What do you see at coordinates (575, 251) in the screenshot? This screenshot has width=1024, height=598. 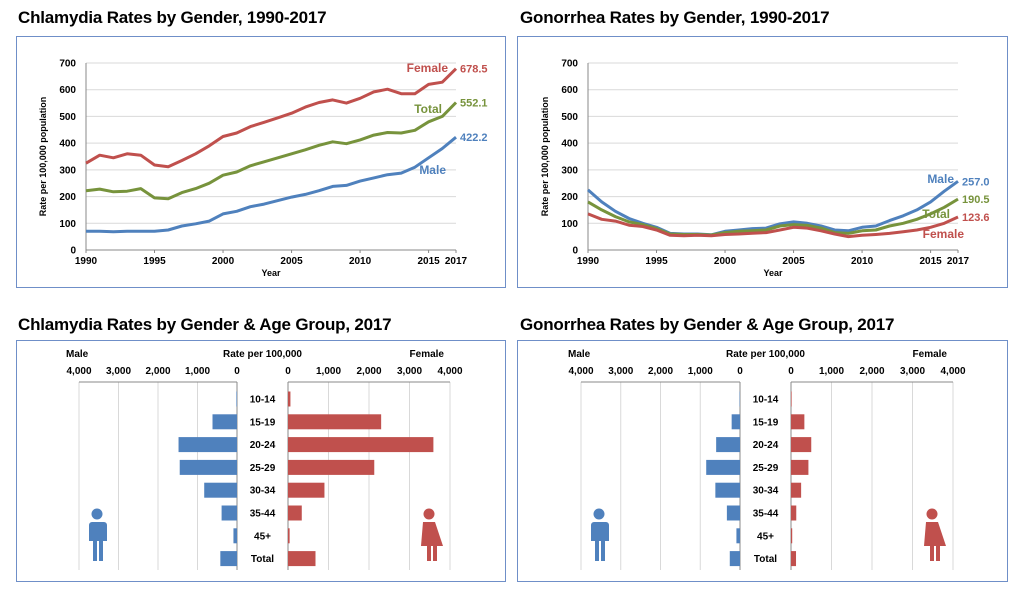 I see `y-tick-label: 0` at bounding box center [575, 251].